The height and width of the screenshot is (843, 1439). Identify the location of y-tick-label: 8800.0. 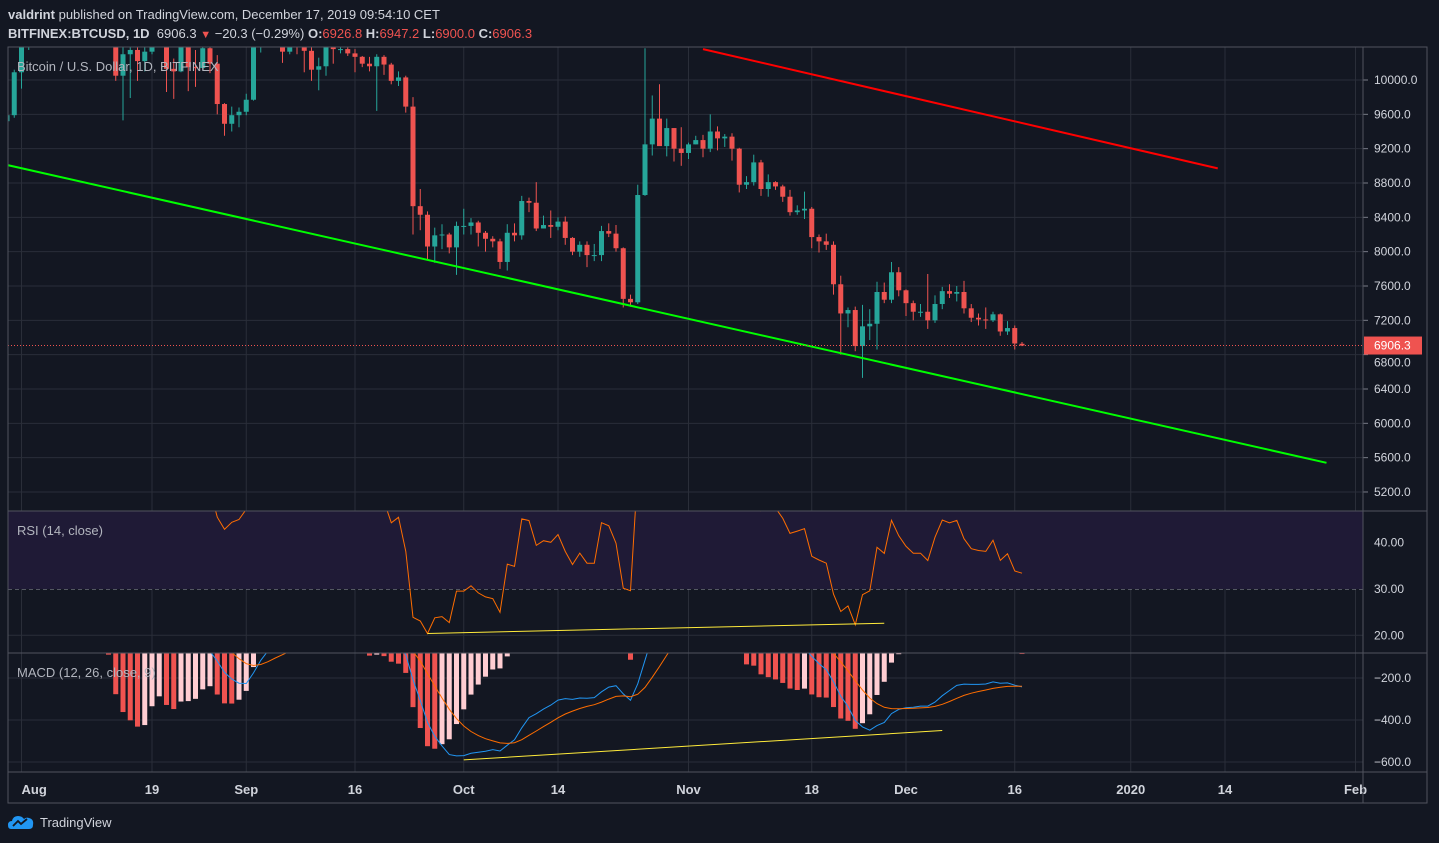
(1392, 183).